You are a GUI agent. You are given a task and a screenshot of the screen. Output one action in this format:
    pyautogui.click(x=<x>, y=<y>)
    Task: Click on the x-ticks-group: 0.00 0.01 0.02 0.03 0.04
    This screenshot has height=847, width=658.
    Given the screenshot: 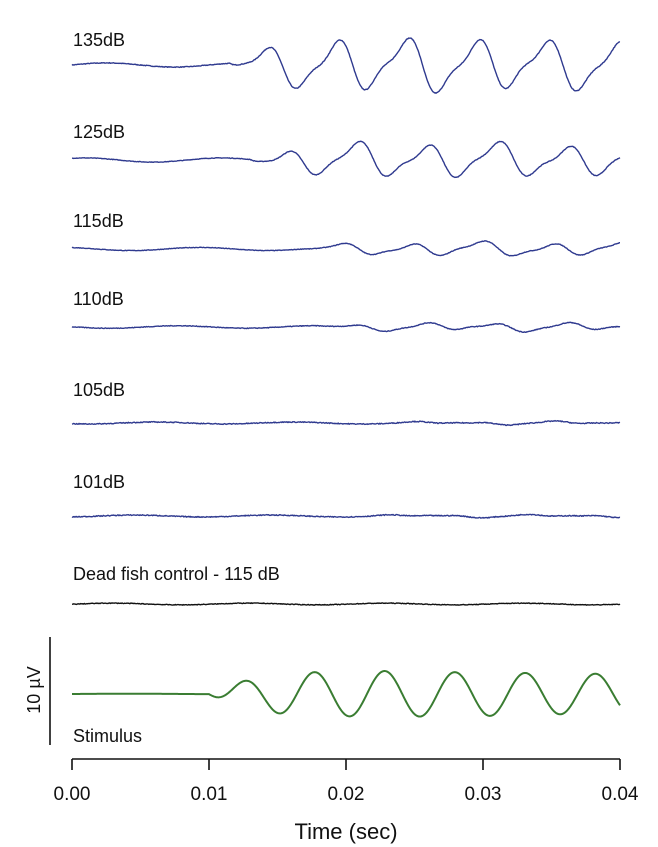 What is the action you would take?
    pyautogui.click(x=346, y=782)
    